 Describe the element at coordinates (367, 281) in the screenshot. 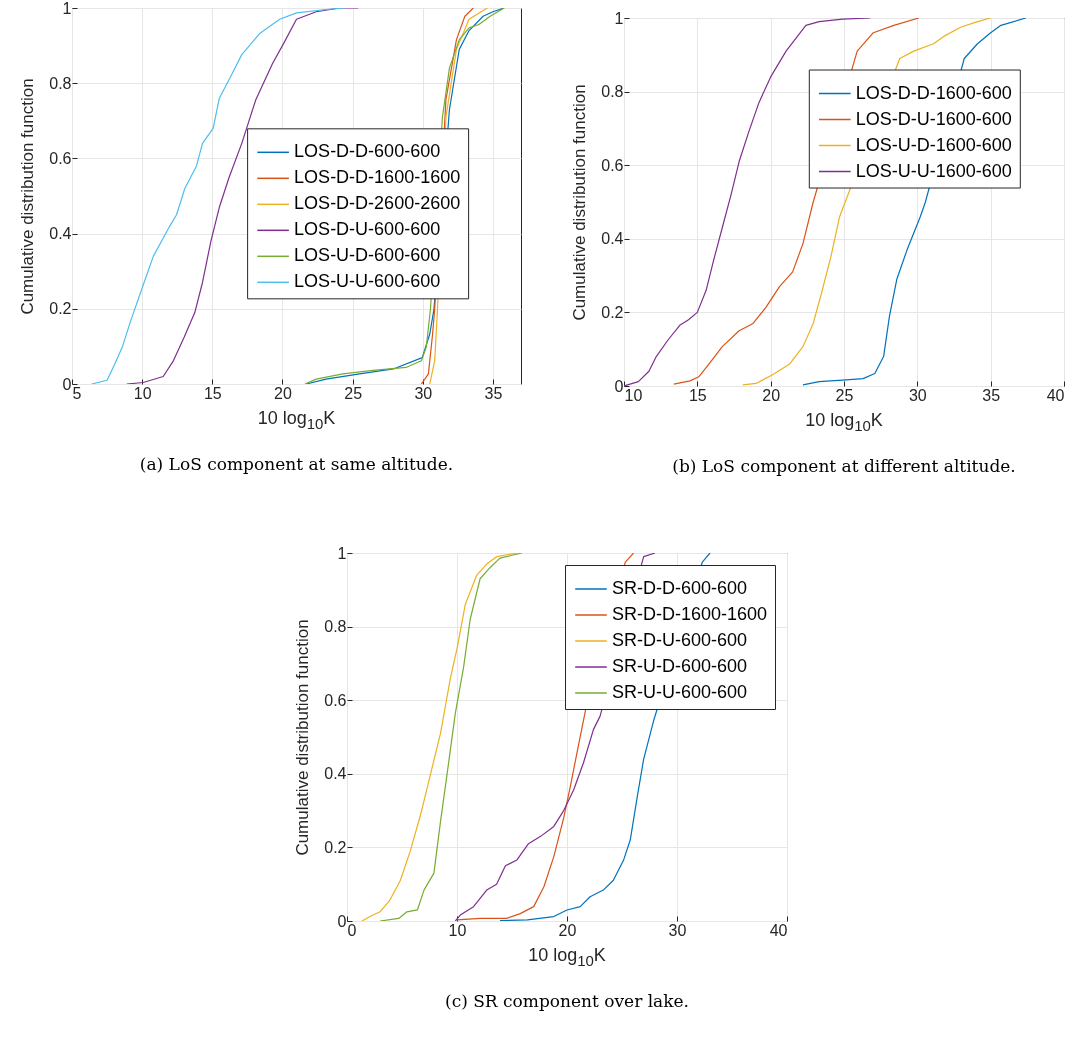

I see `legend-label: LOS-U-U-600-600` at that location.